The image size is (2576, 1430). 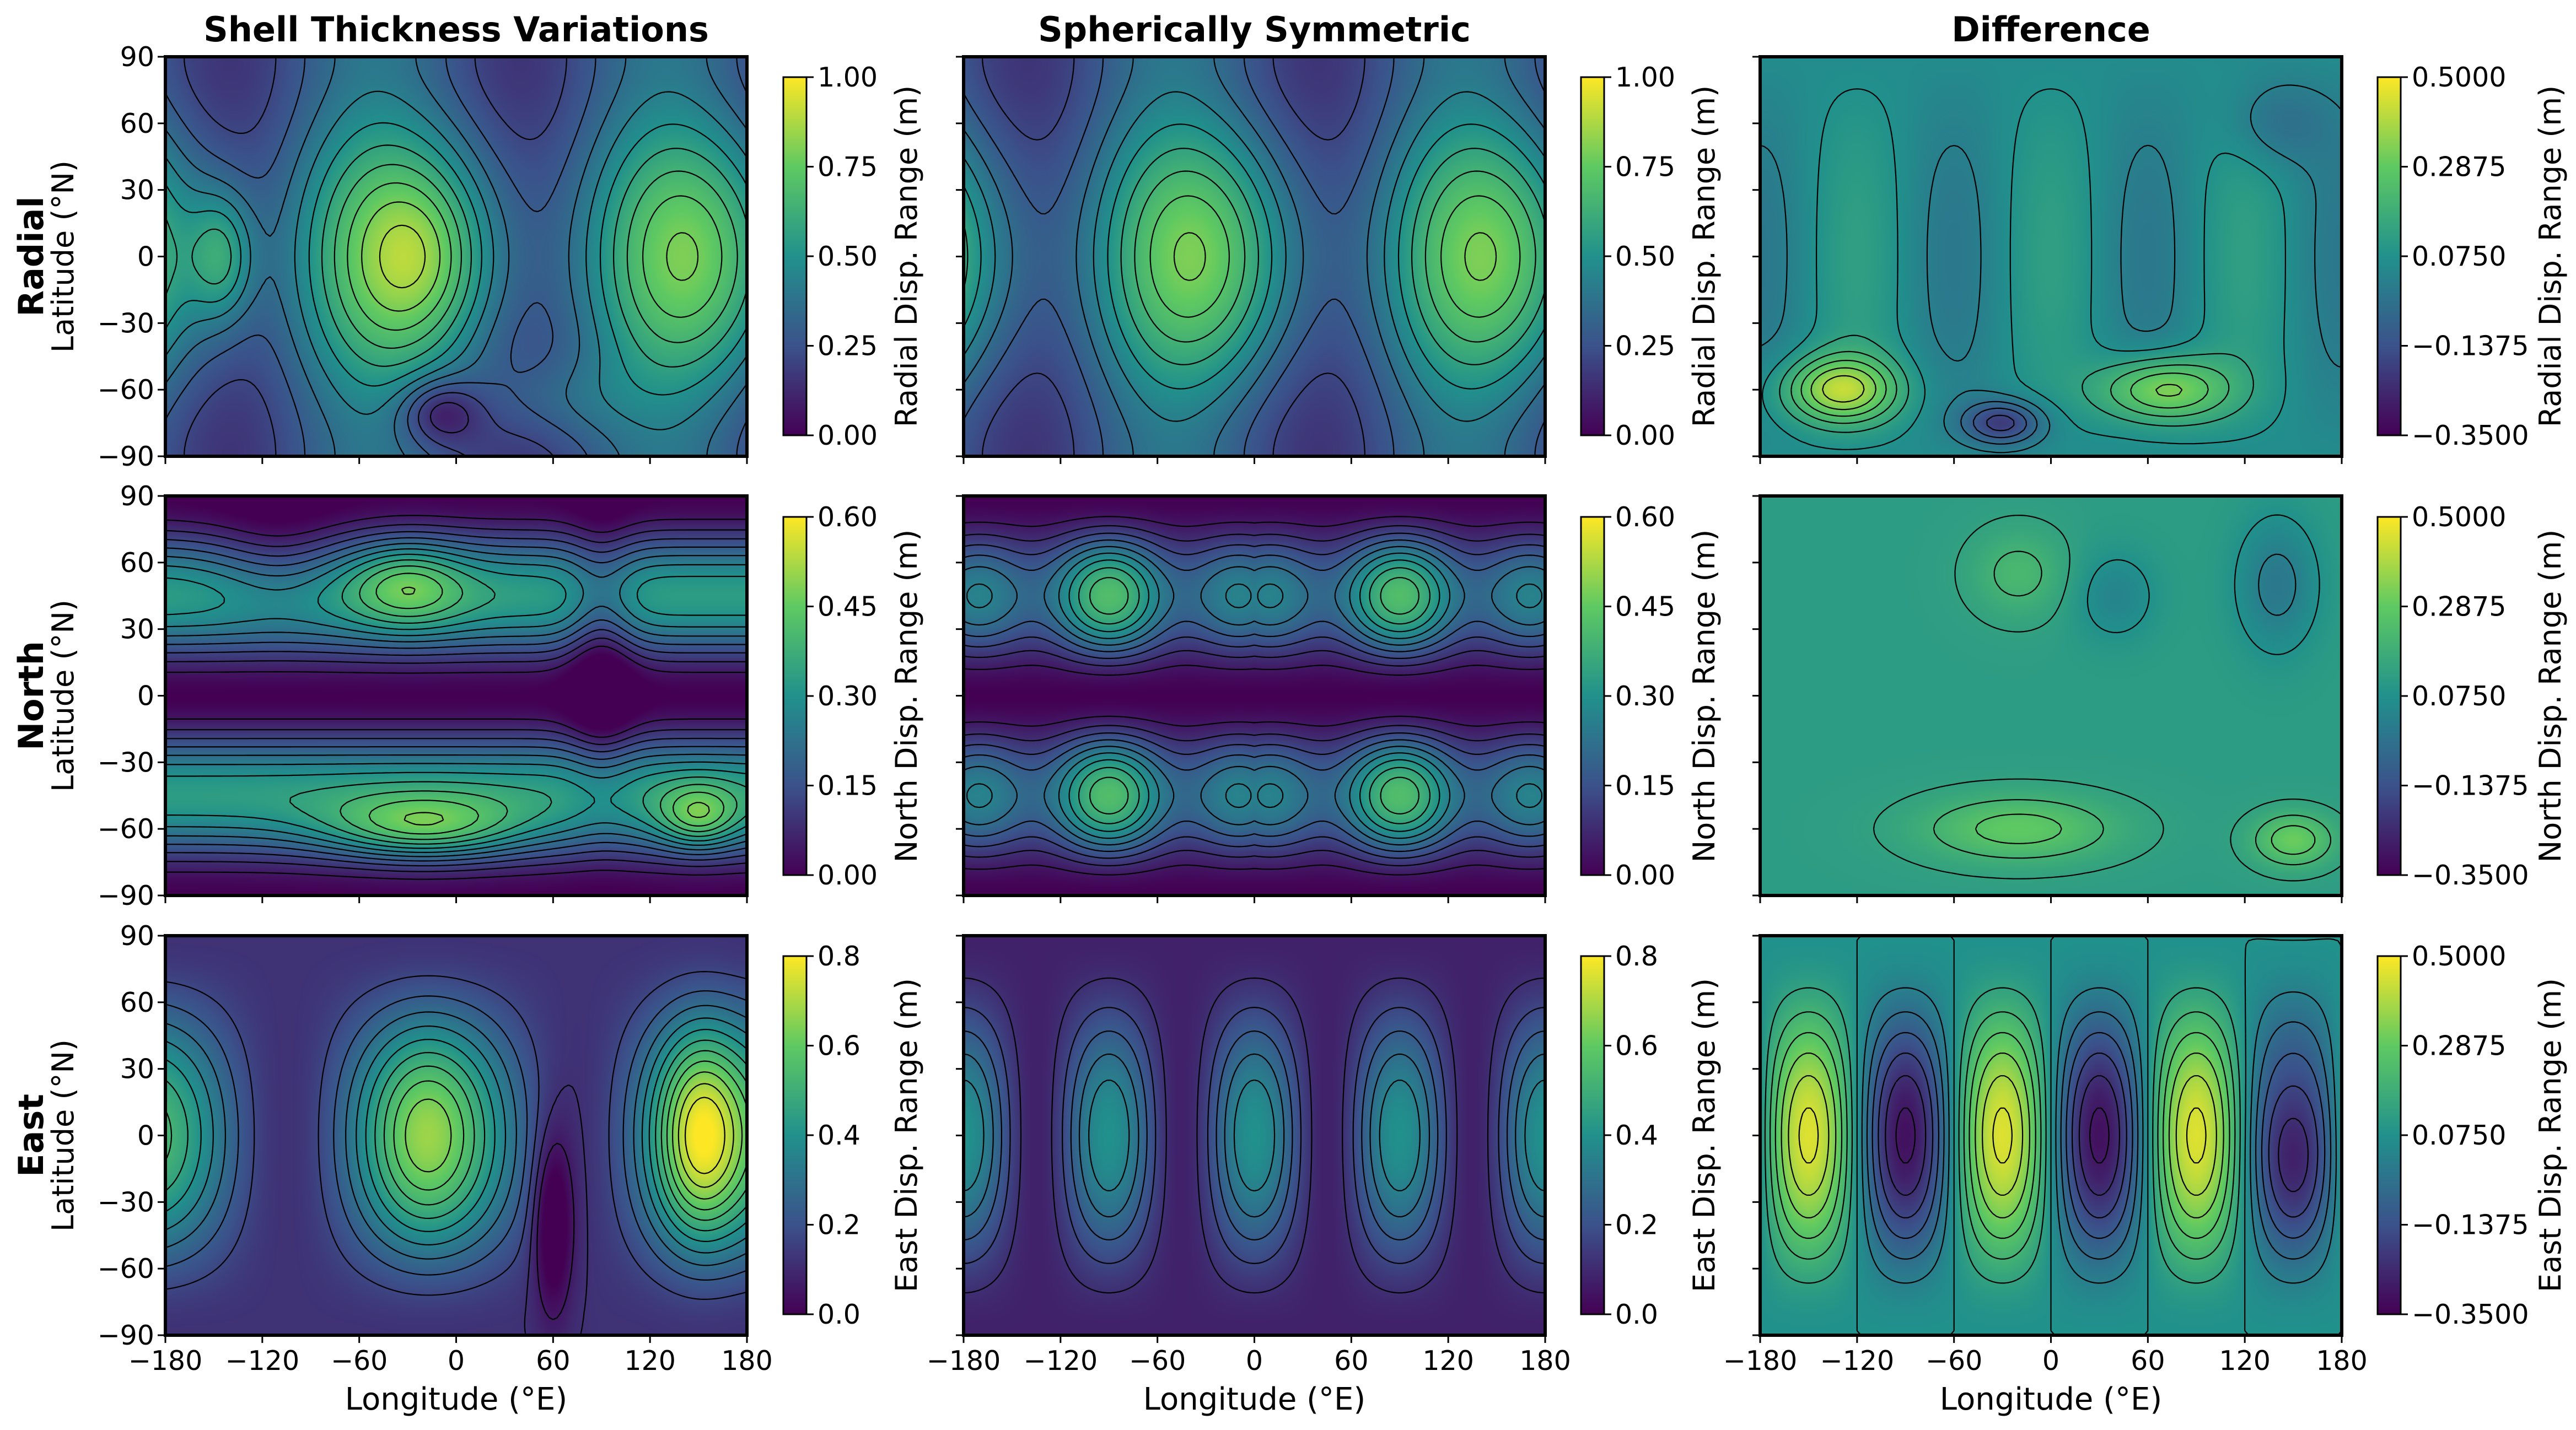 What do you see at coordinates (126, 762) in the screenshot?
I see `y-tick-label: −30` at bounding box center [126, 762].